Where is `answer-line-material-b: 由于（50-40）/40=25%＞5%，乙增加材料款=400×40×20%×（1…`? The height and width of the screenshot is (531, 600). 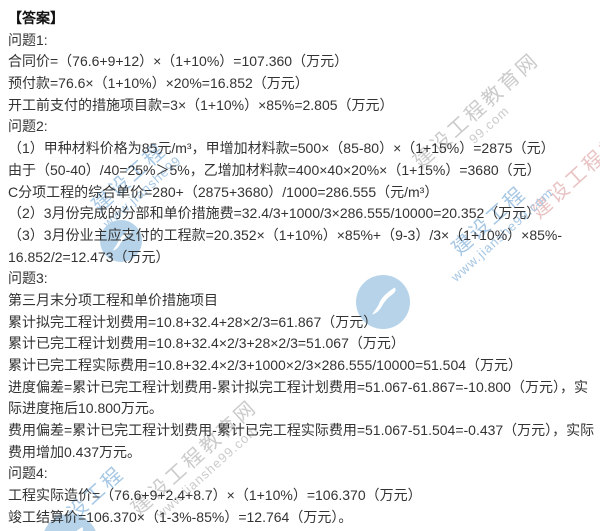
answer-line-material-b: 由于（50-40）/40=25%＞5%，乙增加材料款=400×40×20%×（1… is located at coordinates (274, 169).